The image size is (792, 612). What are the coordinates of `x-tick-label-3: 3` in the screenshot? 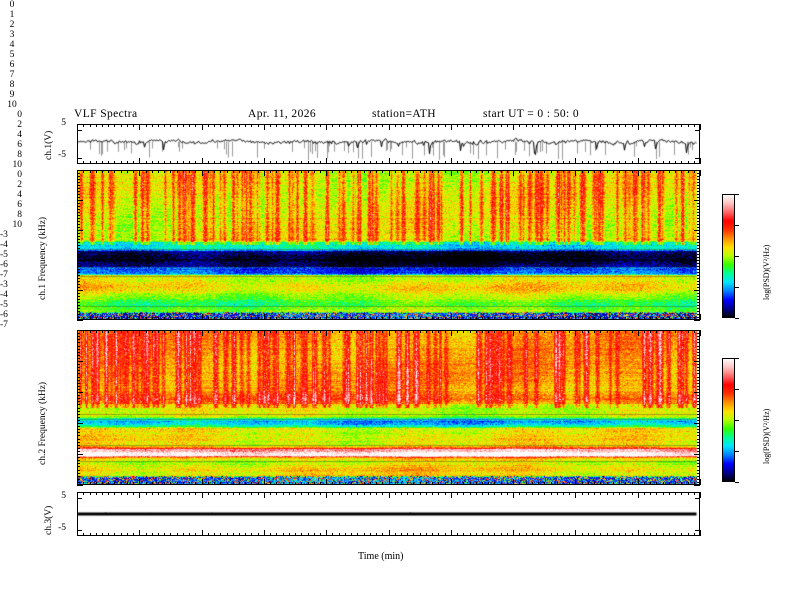 It's located at (12, 35).